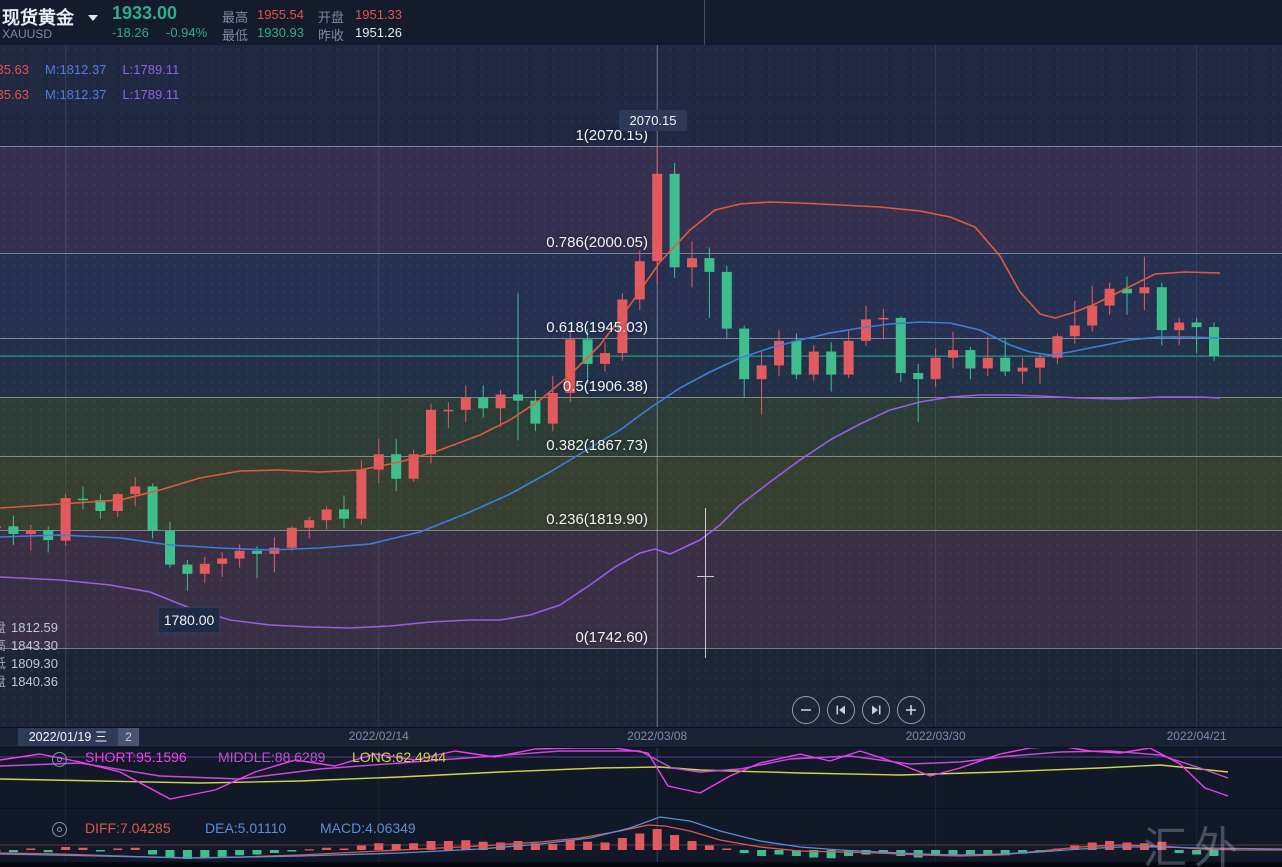  What do you see at coordinates (93, 18) in the screenshot?
I see `chevron-down-icon` at bounding box center [93, 18].